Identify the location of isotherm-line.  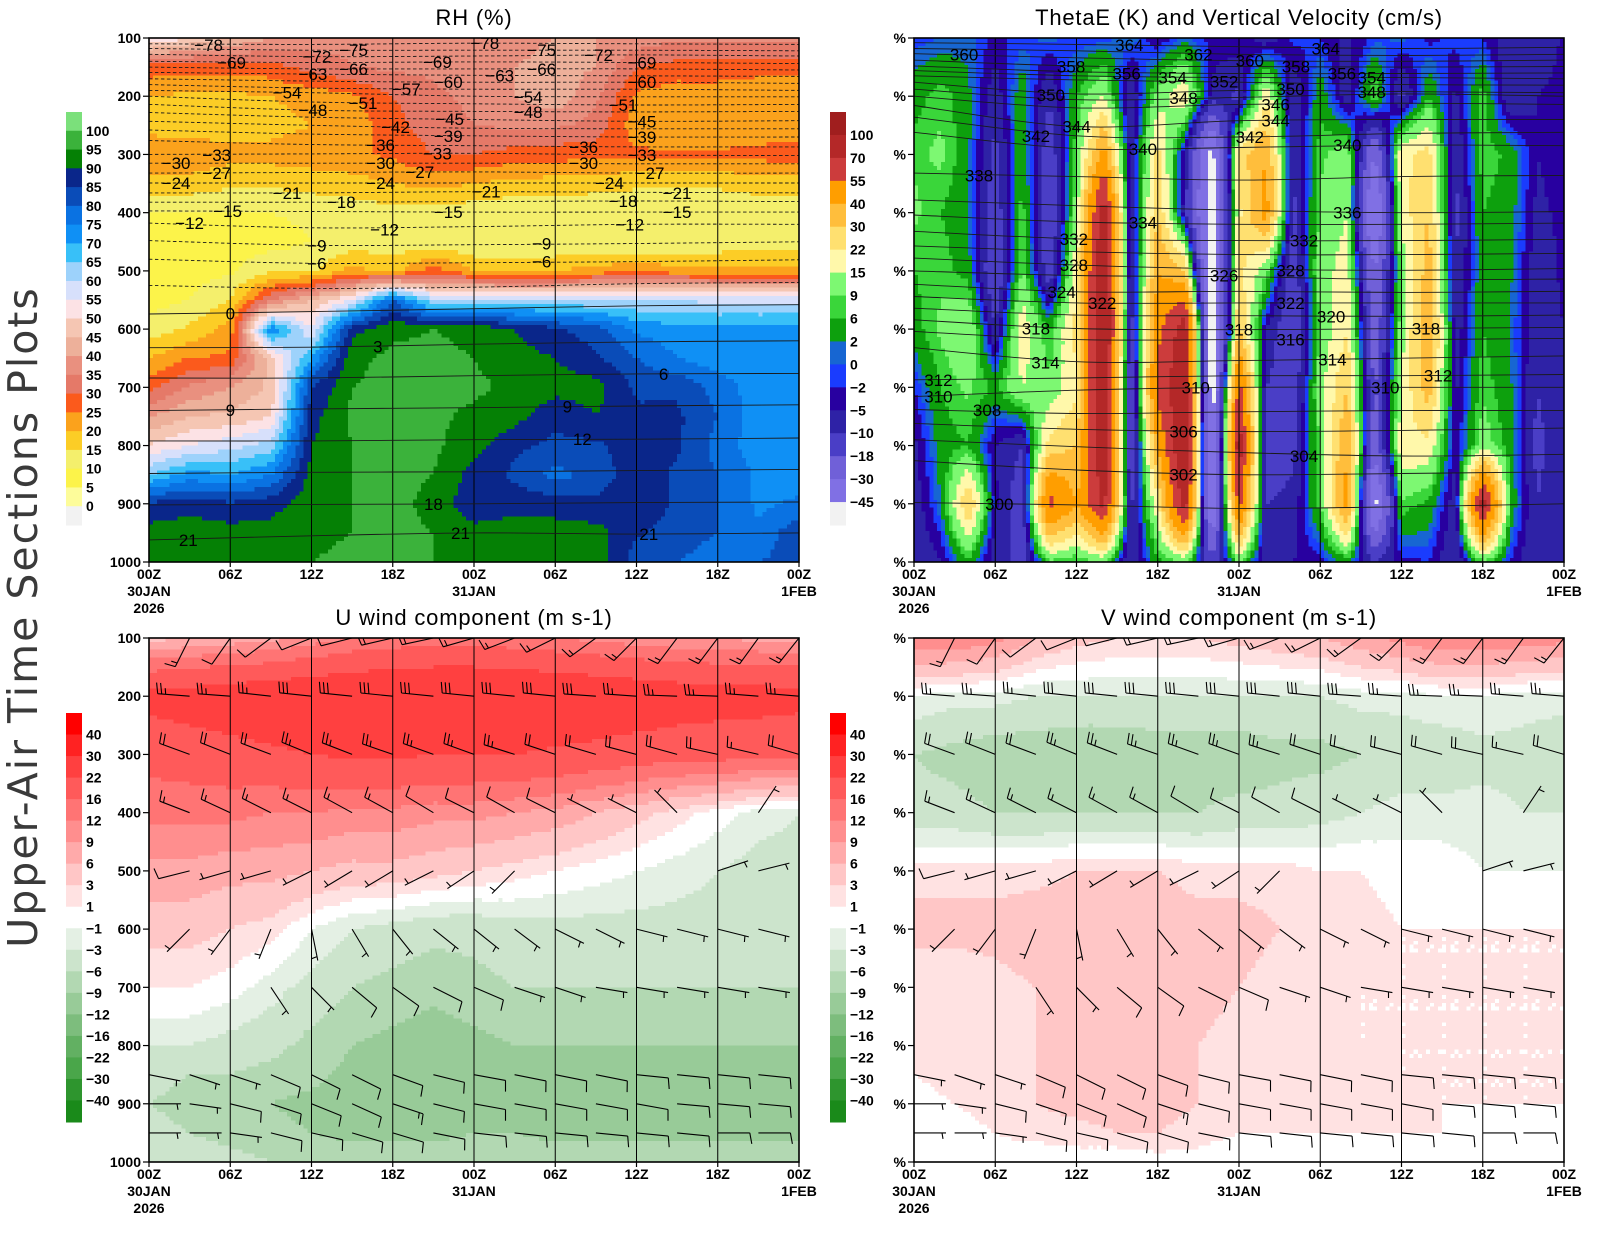
(474, 55).